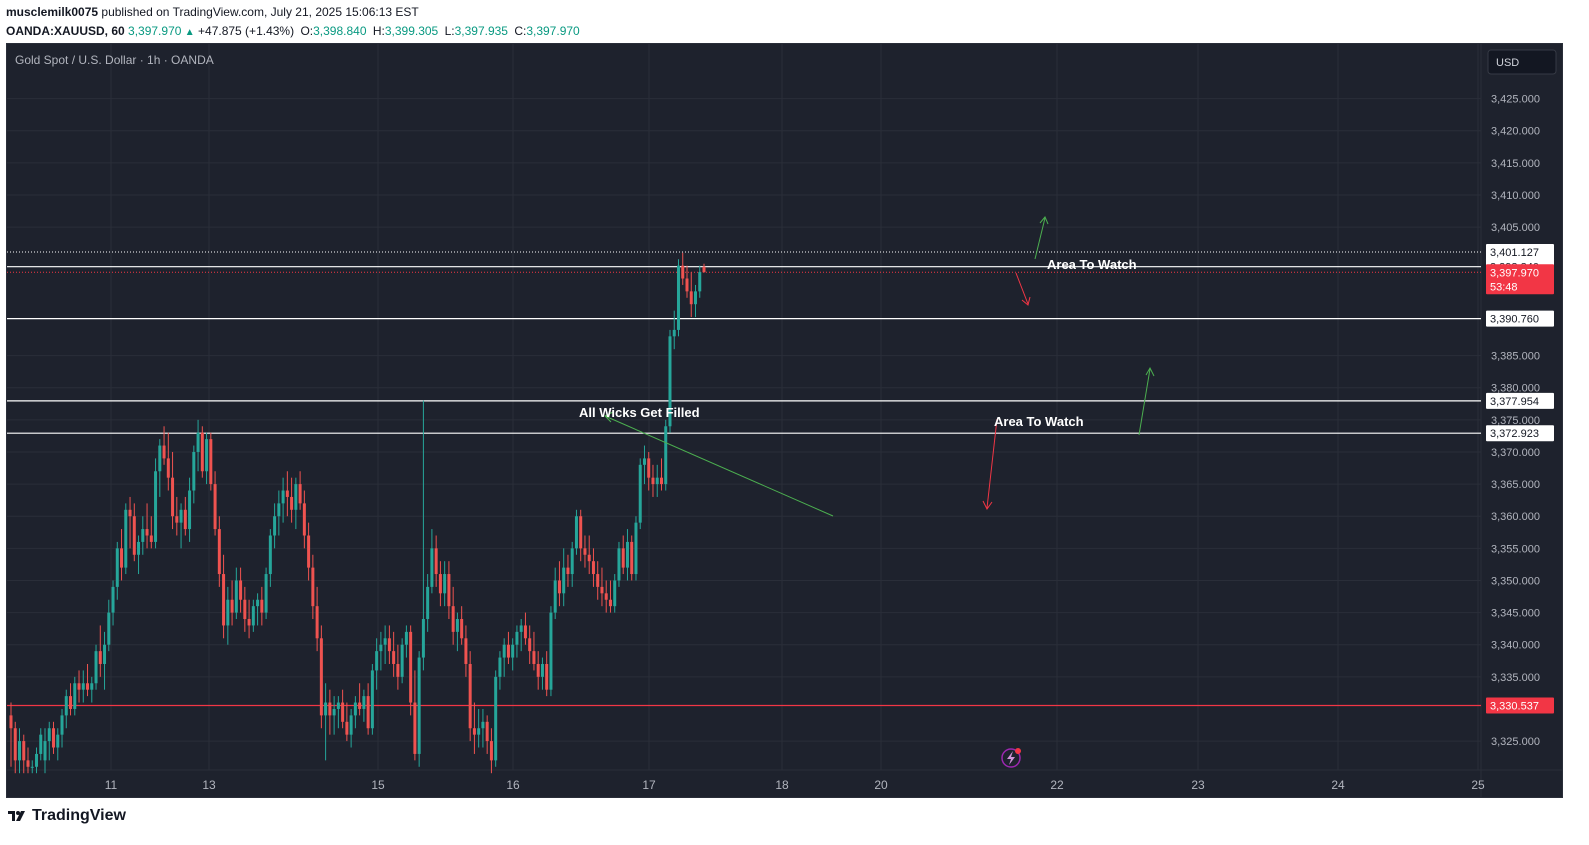  Describe the element at coordinates (52, 12) in the screenshot. I see `author-name: musclemilk0075` at that location.